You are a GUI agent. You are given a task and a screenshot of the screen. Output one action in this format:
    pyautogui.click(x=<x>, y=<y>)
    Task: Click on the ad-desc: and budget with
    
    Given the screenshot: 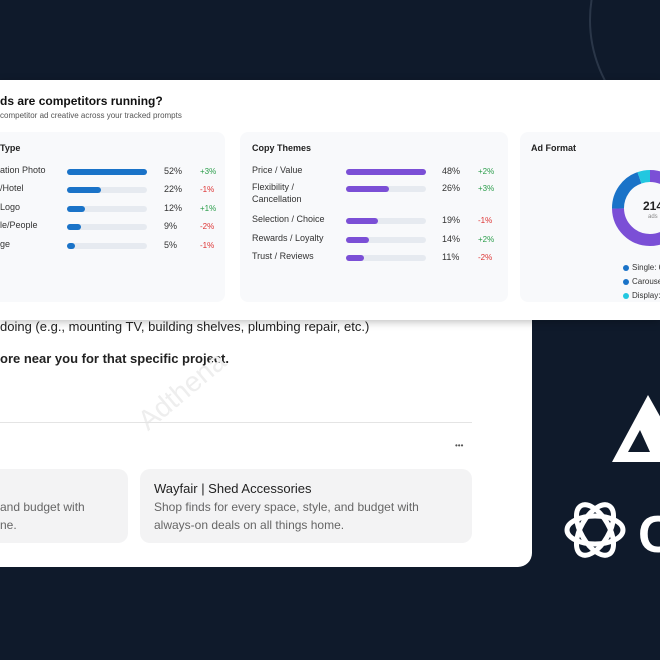 What is the action you would take?
    pyautogui.click(x=42, y=507)
    